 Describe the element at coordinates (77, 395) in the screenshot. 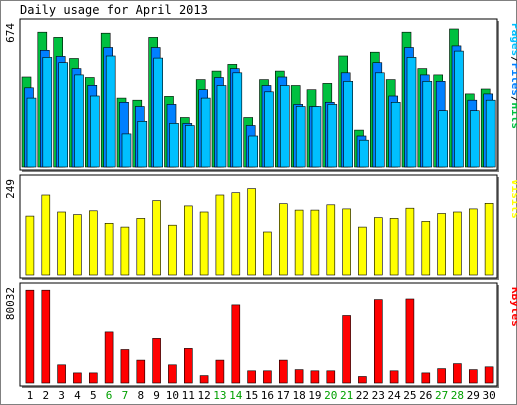

I see `x-tick-day-4: 4` at that location.